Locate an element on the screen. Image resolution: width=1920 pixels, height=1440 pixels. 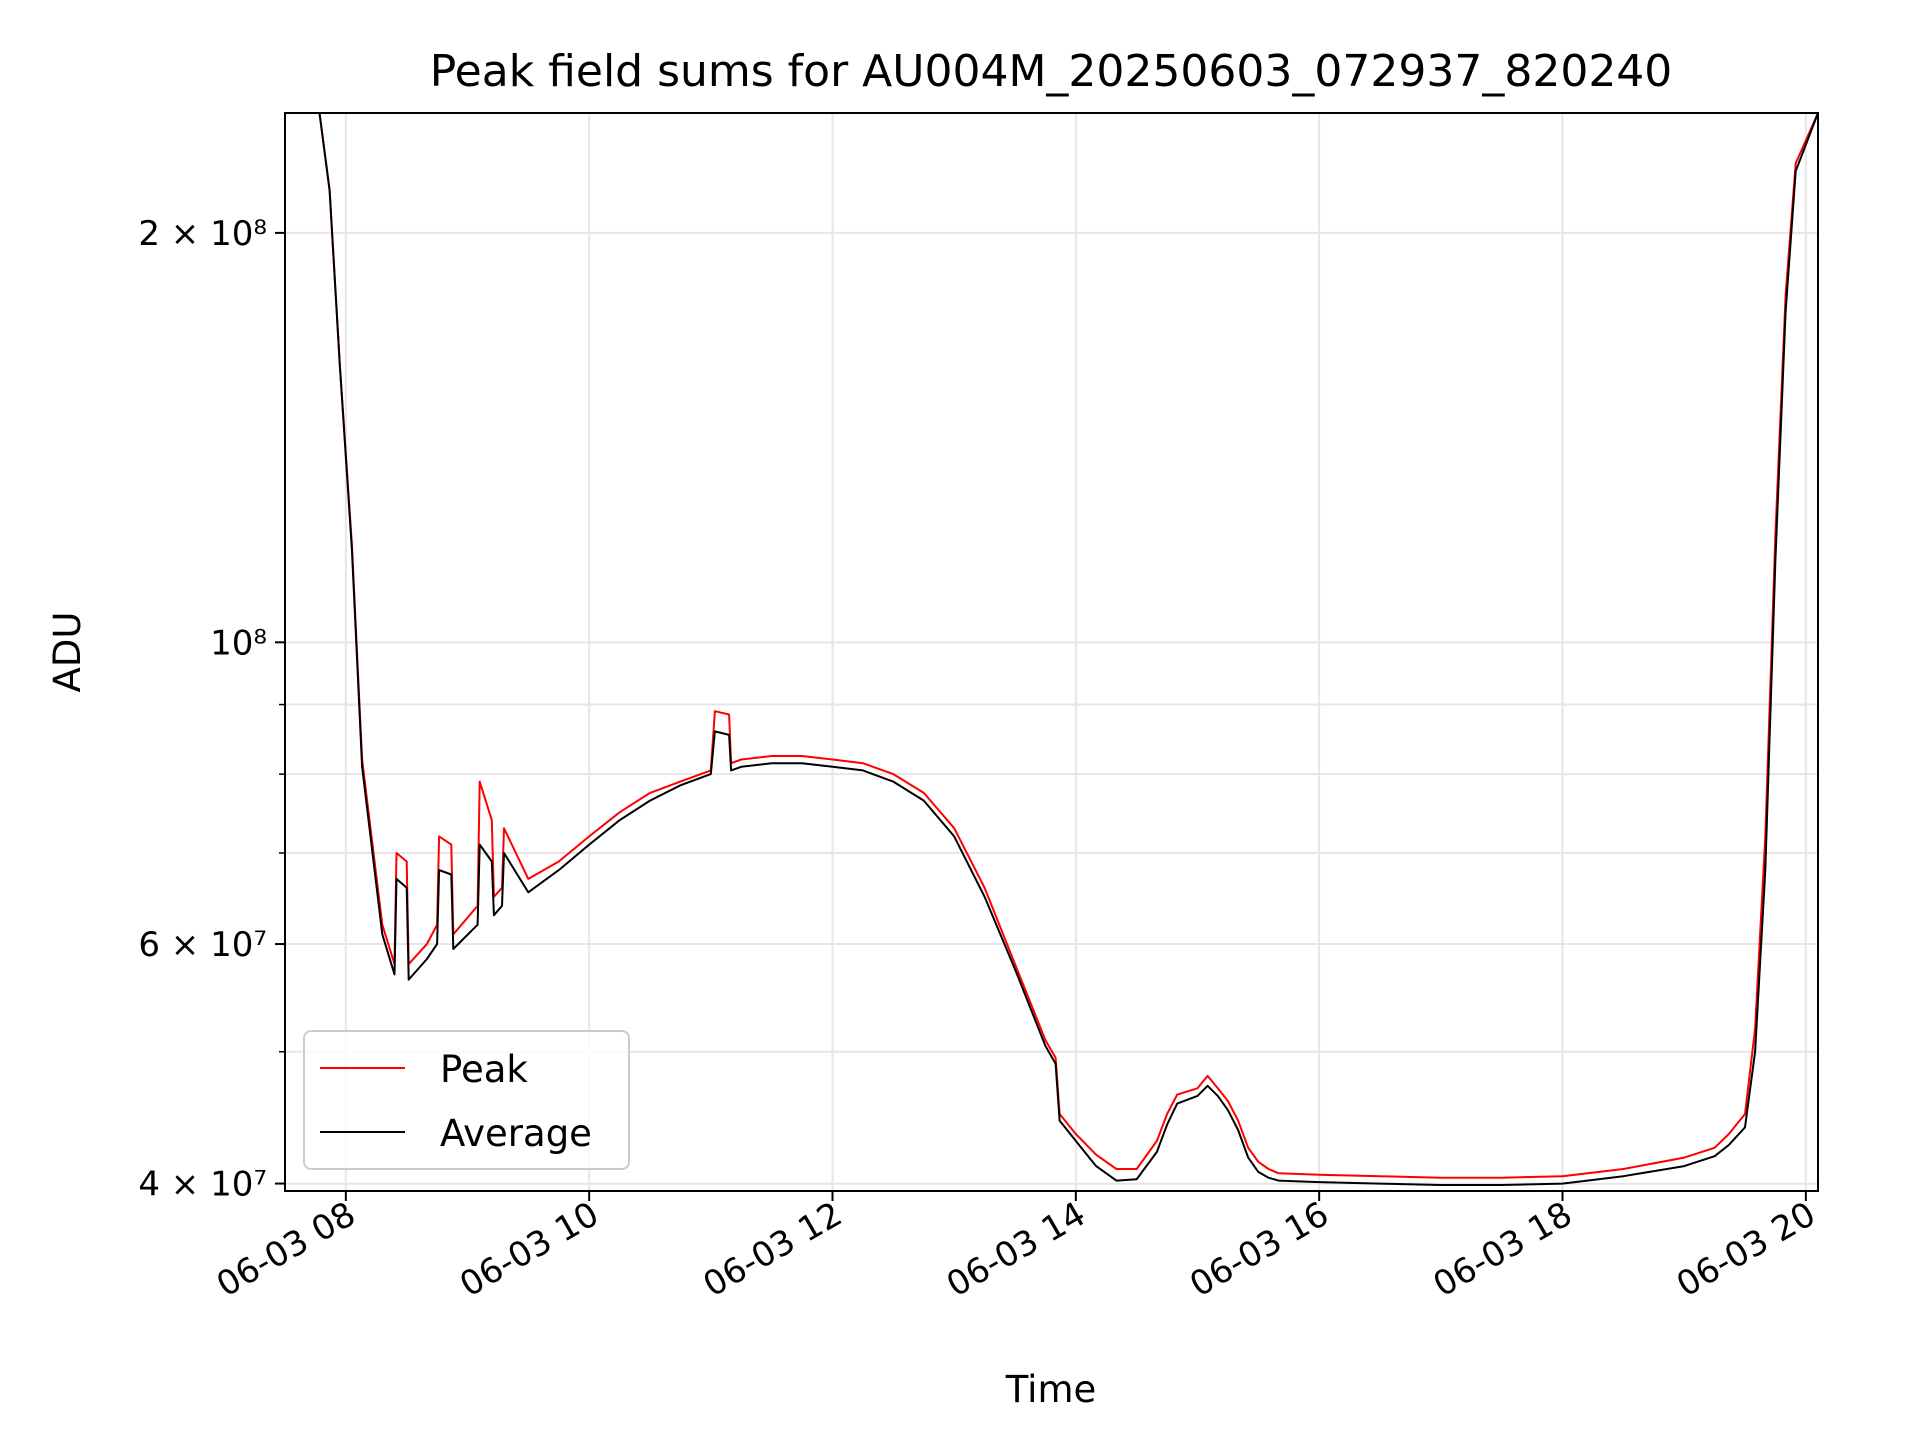
y-axis-ticks: 4 × 10⁷ 6 × 10⁷ 10⁸ 2 × 10⁸ is located at coordinates (211, 709).